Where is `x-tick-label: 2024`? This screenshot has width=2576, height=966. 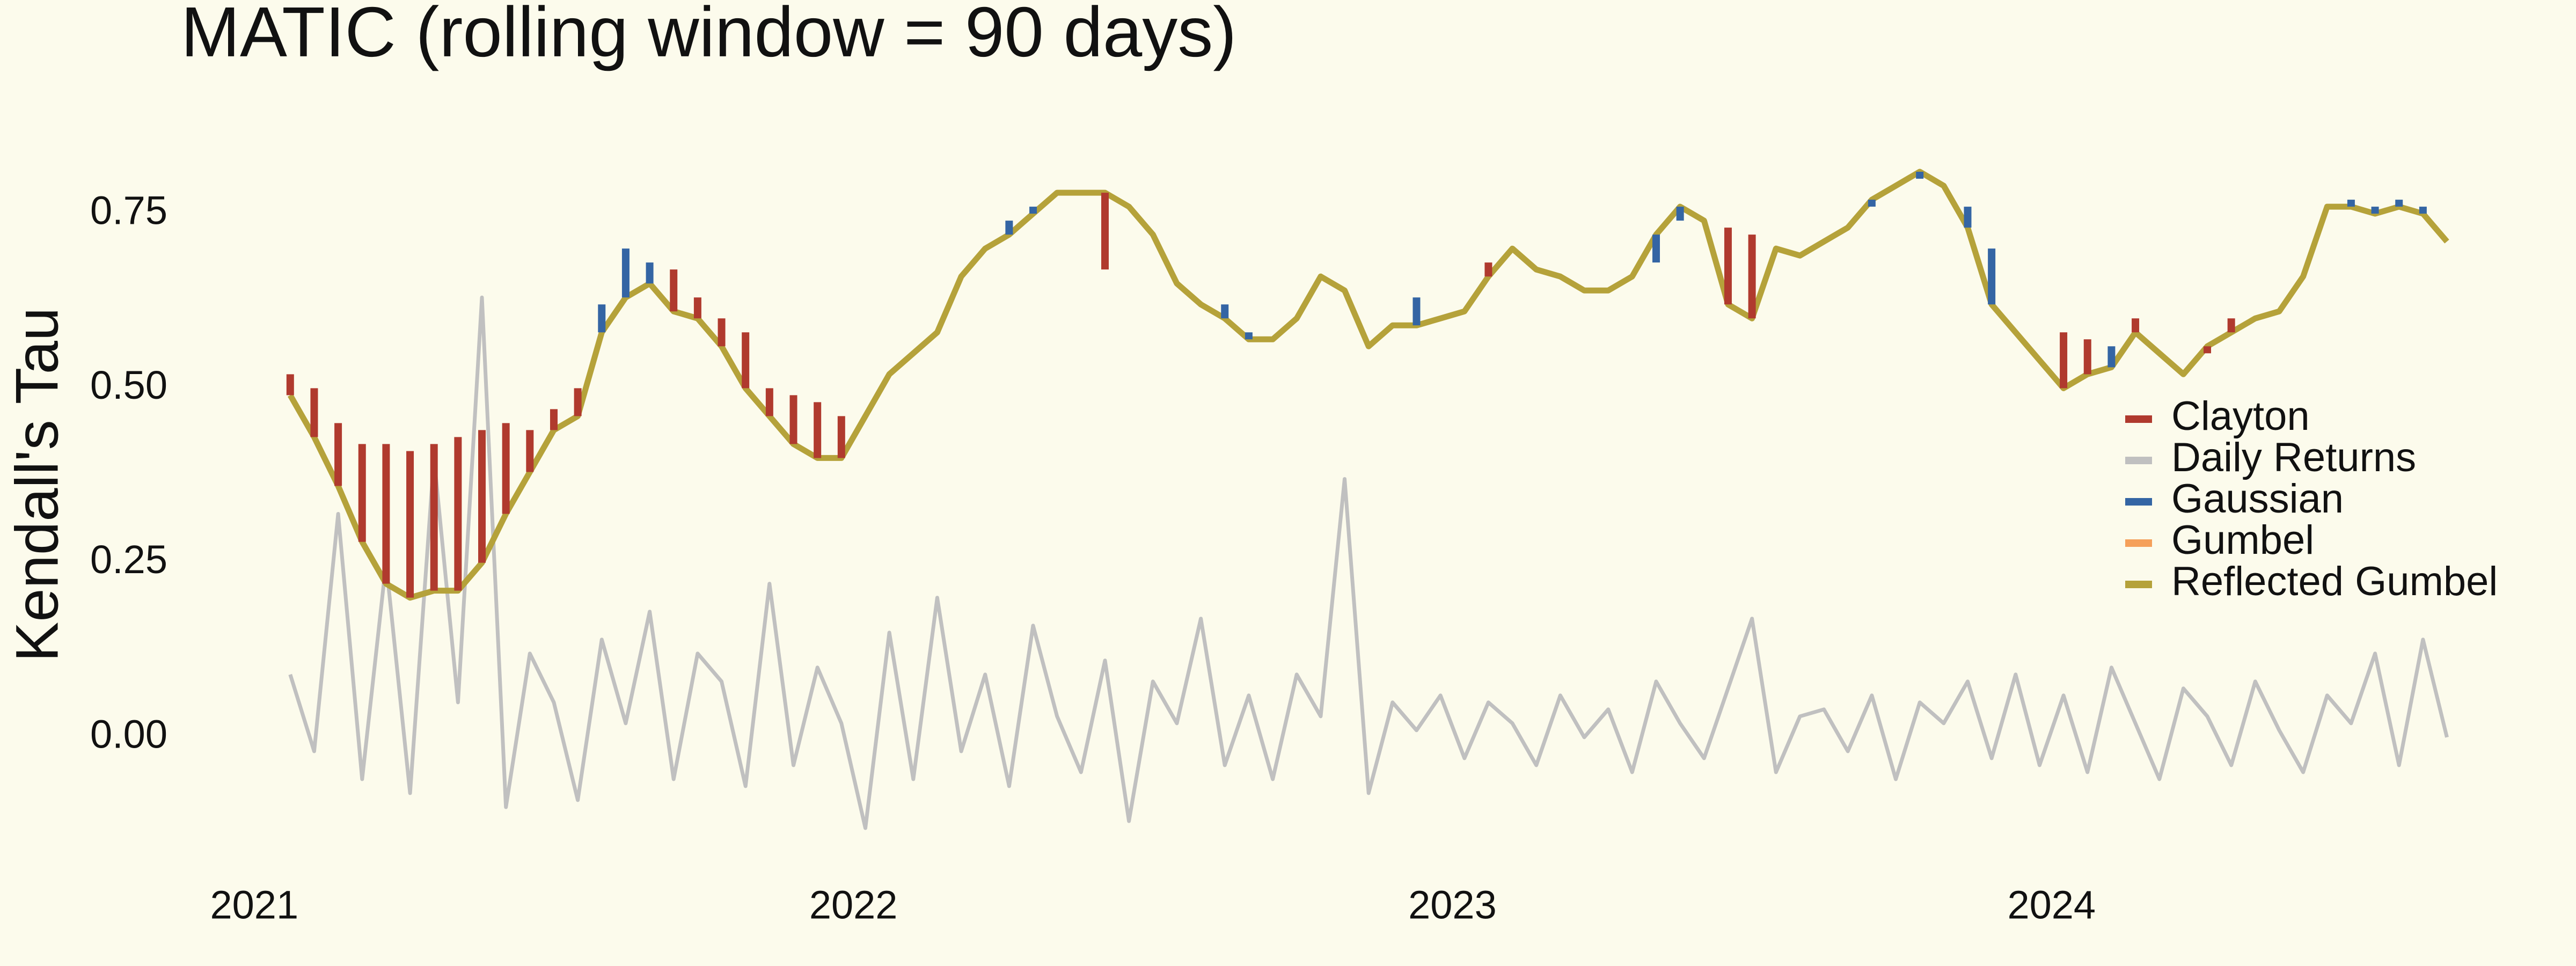 x-tick-label: 2024 is located at coordinates (2051, 905).